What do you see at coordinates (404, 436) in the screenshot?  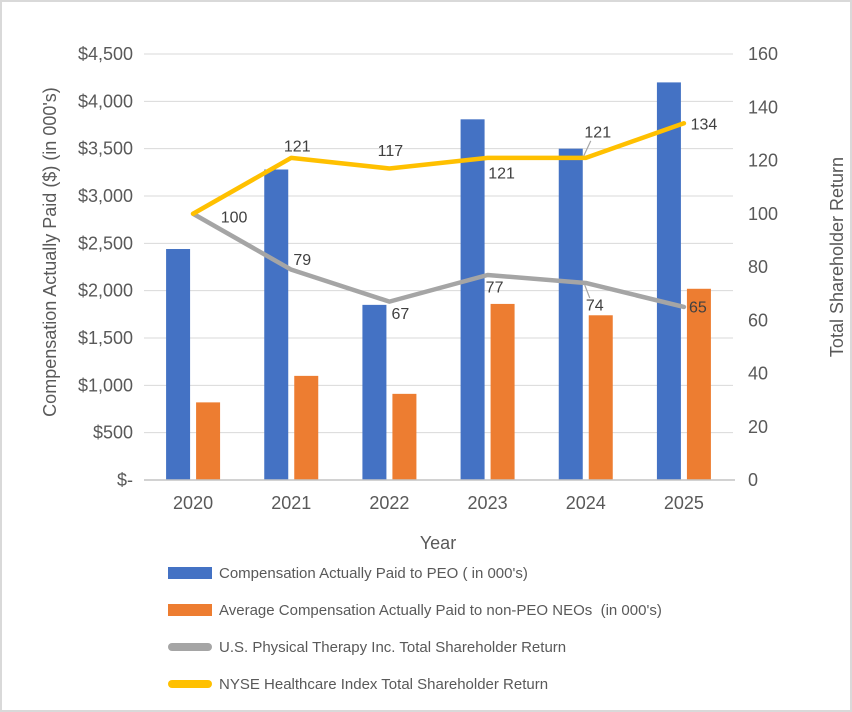 I see `bar-neo-2022` at bounding box center [404, 436].